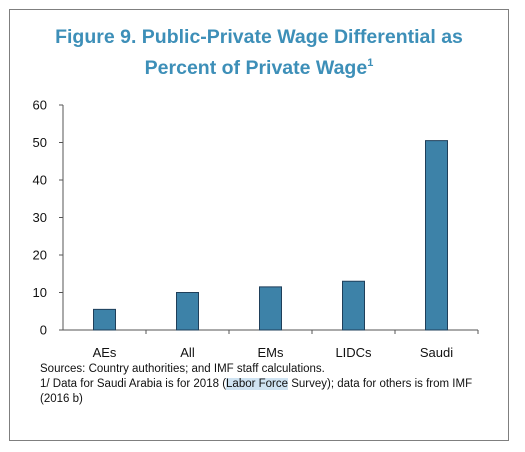 This screenshot has width=525, height=452. I want to click on bar-aes, so click(104, 319).